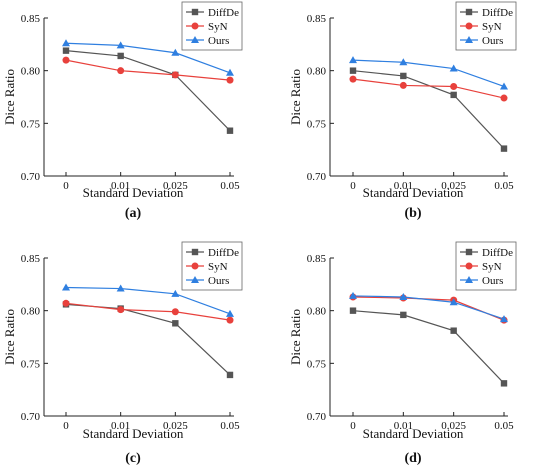 The image size is (550, 468). I want to click on panel-label: (c), so click(133, 458).